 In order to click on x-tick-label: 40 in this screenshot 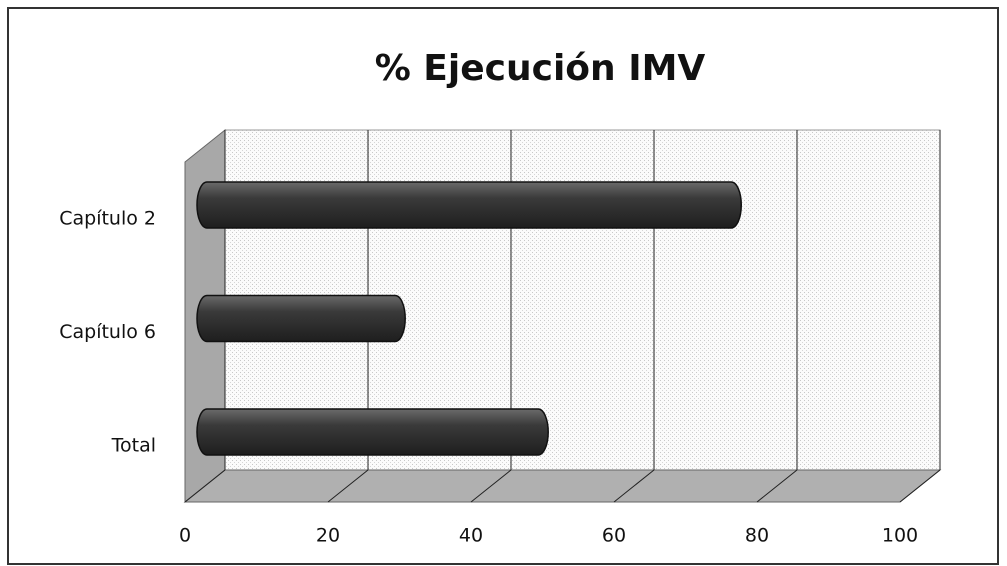, I will do `click(471, 536)`.